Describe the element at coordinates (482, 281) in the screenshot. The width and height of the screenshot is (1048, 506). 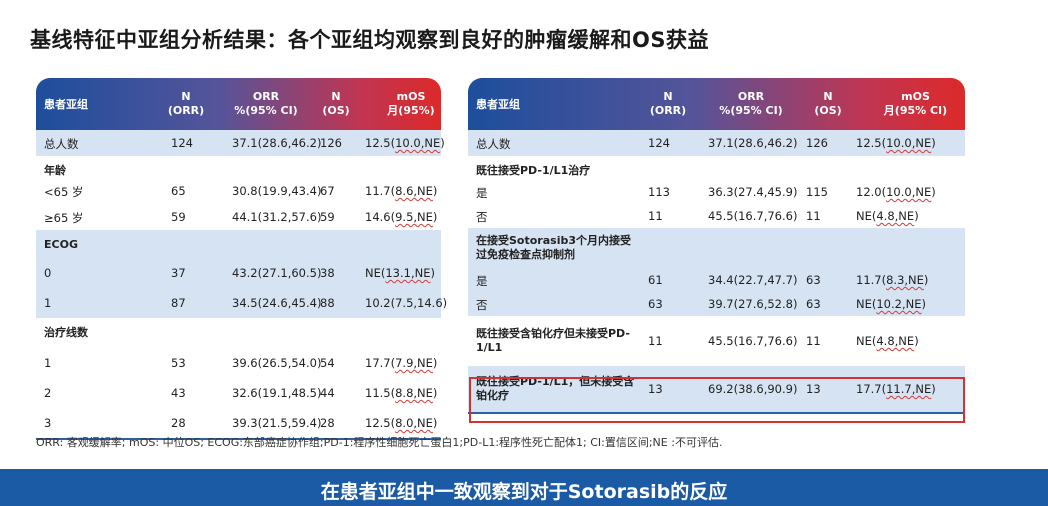
I see `row-label: 是` at that location.